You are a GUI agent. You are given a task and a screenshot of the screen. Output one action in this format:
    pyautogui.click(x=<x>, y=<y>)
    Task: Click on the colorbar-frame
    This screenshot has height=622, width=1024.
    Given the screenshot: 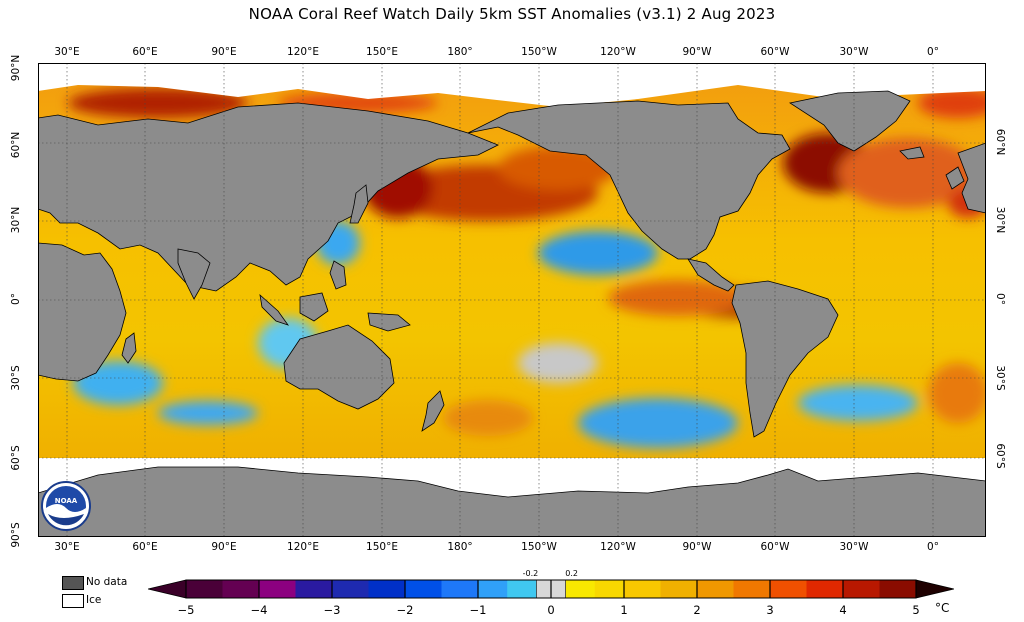 What is the action you would take?
    pyautogui.click(x=551, y=589)
    